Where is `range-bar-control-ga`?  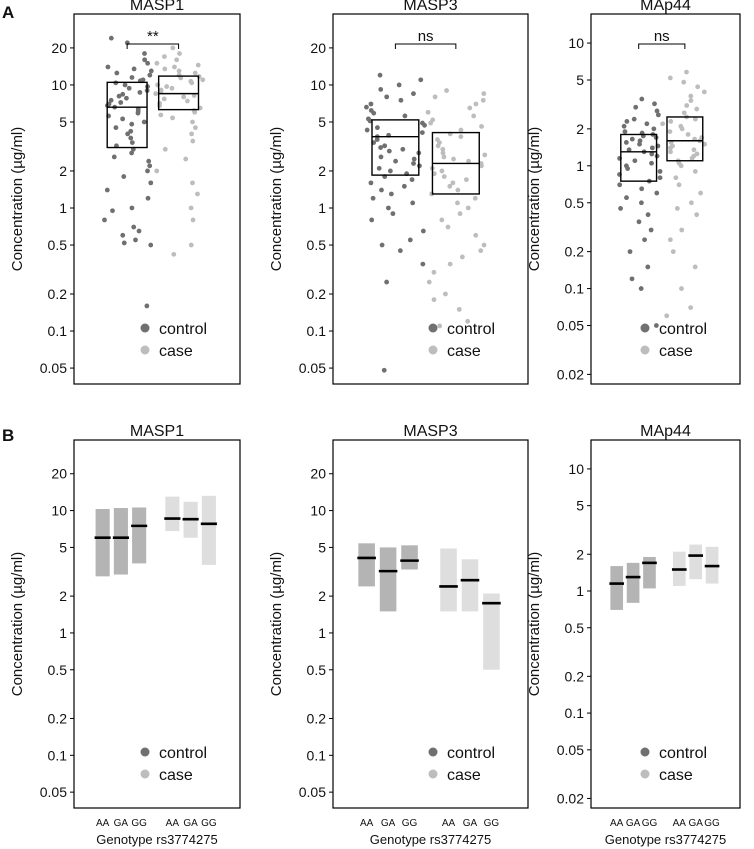 range-bar-control-ga is located at coordinates (120, 541).